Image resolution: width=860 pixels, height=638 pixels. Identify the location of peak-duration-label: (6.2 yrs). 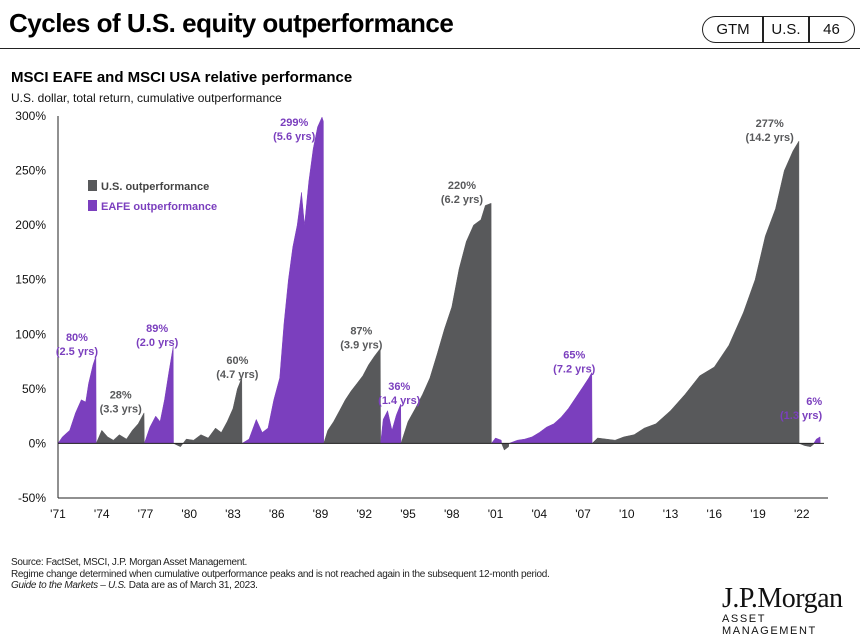
(462, 200).